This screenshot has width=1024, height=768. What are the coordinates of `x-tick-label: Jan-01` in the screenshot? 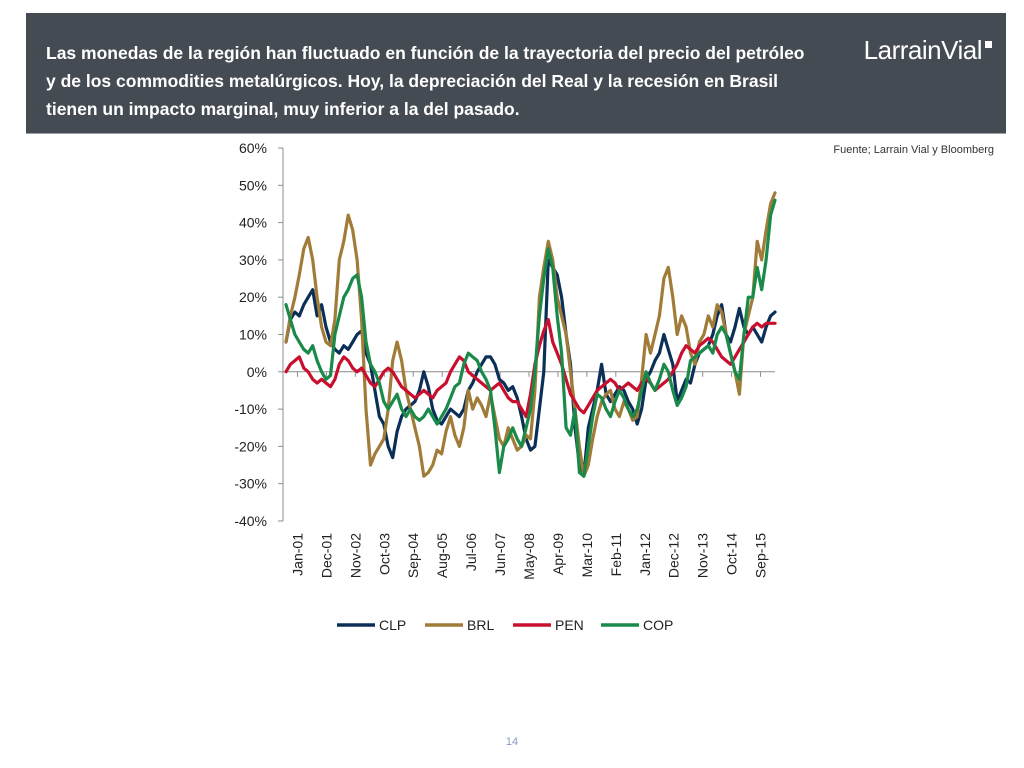 It's located at (297, 554).